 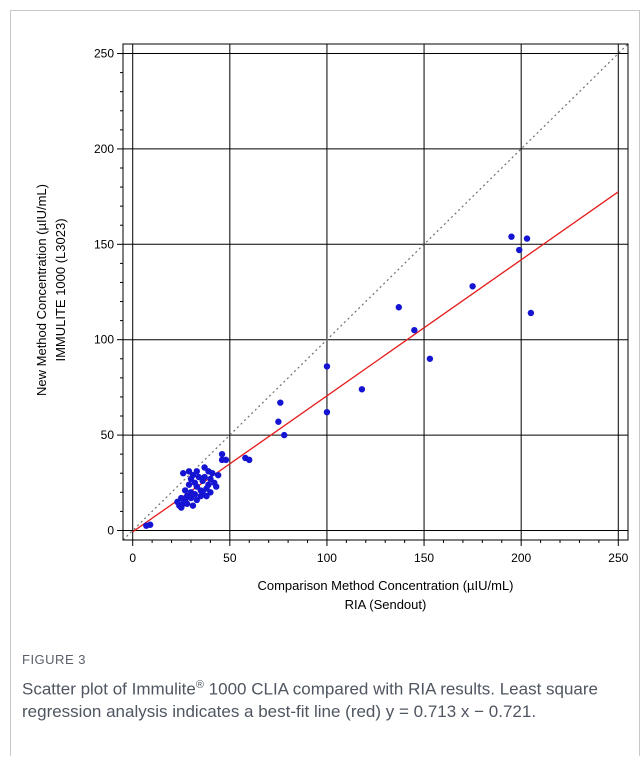 What do you see at coordinates (386, 604) in the screenshot?
I see `x-axis-subtitle: RIA (Sendout)` at bounding box center [386, 604].